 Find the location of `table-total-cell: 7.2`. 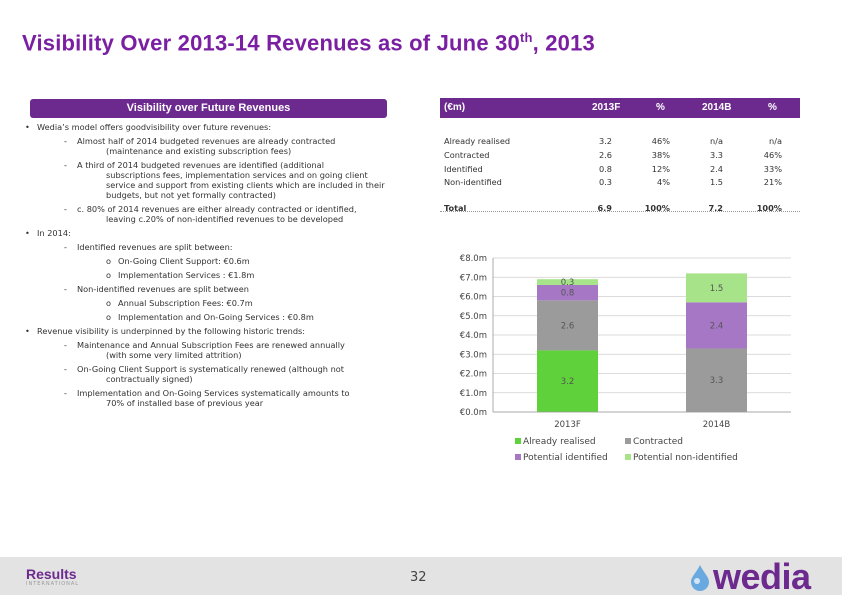

table-total-cell: 7.2 is located at coordinates (715, 208).